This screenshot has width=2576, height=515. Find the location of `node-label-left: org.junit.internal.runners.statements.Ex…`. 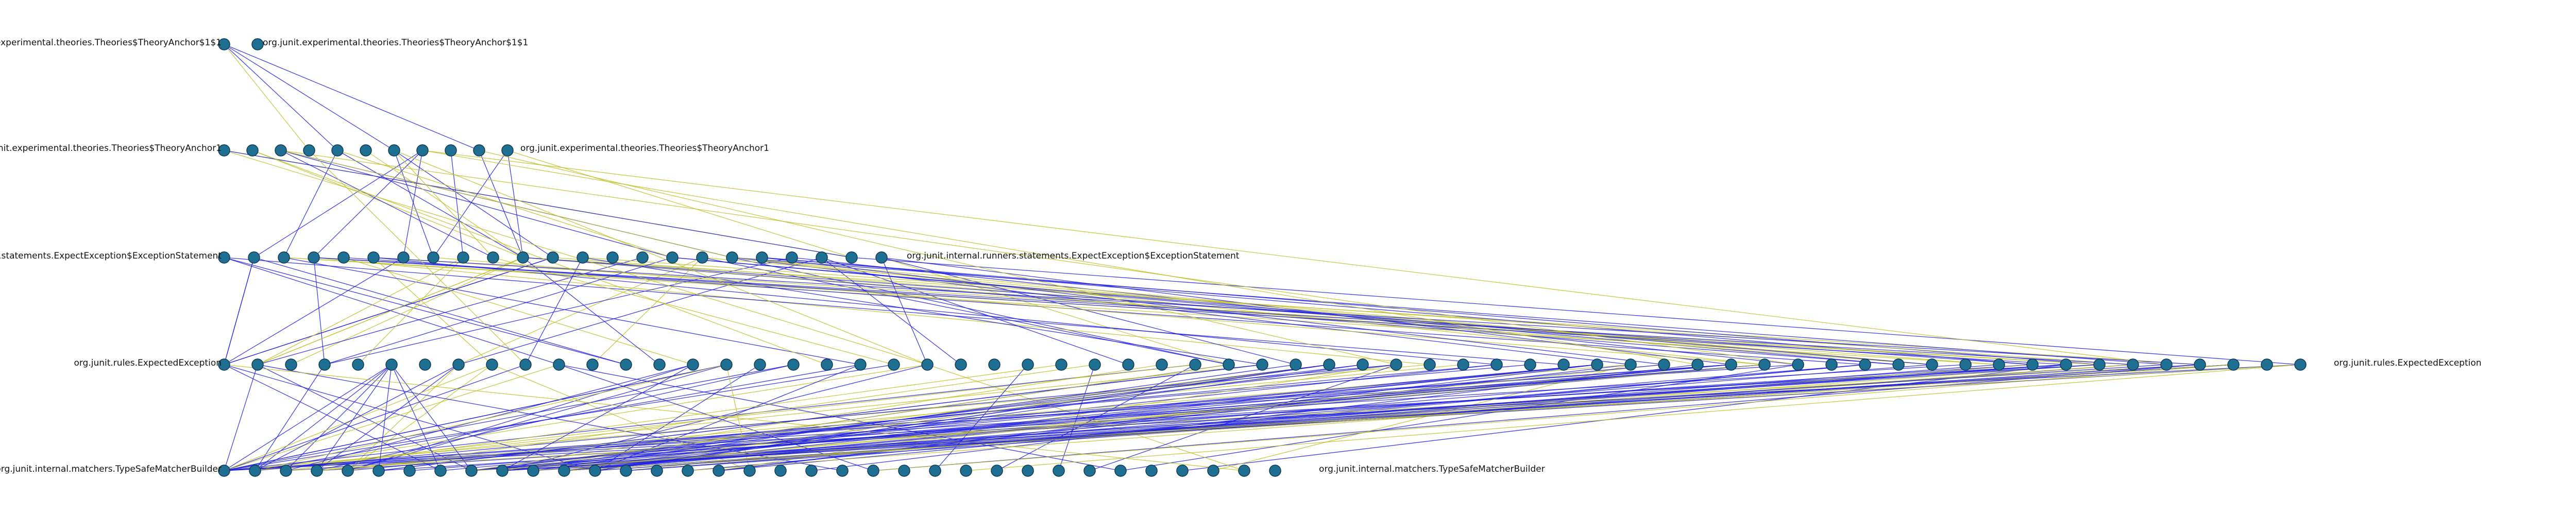

node-label-left: org.junit.internal.runners.statements.Ex… is located at coordinates (111, 256).